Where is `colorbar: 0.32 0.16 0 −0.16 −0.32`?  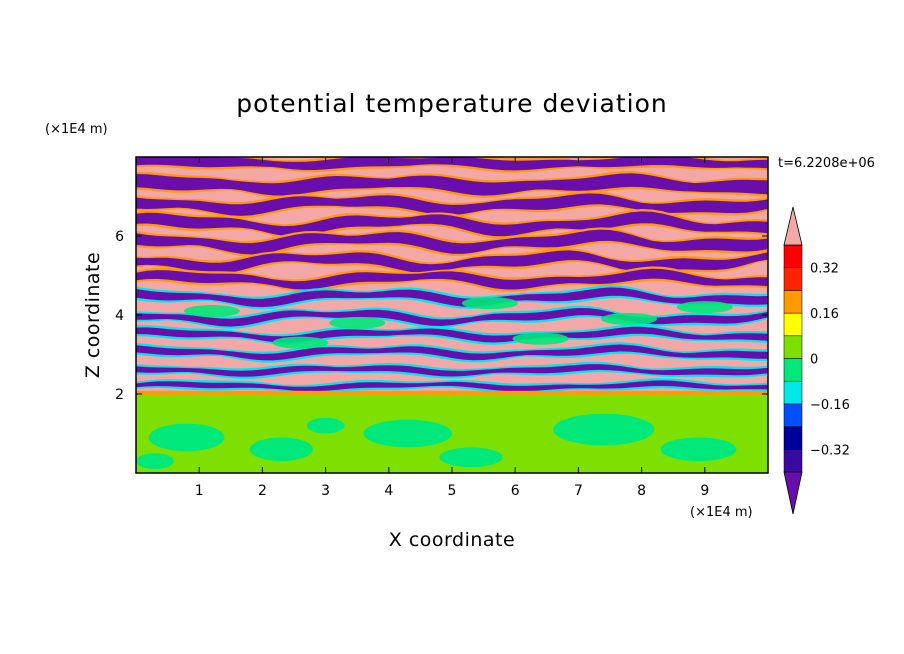 colorbar: 0.32 0.16 0 −0.16 −0.32 is located at coordinates (816, 360).